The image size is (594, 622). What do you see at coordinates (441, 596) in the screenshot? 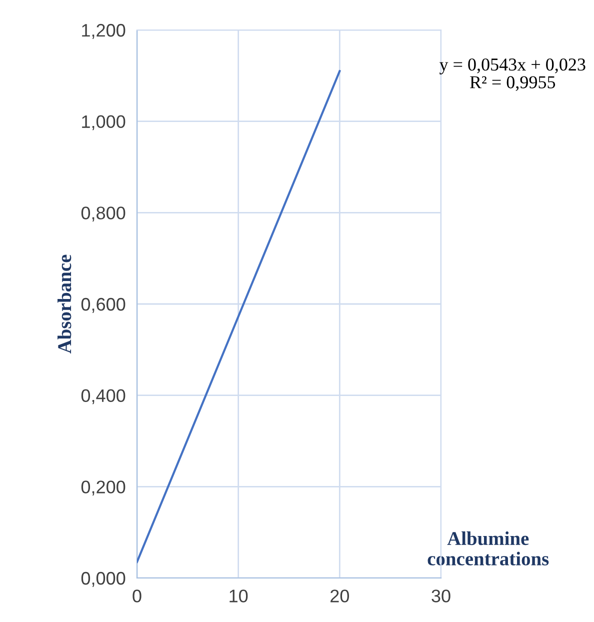
I see `x-tick-label: 30` at bounding box center [441, 596].